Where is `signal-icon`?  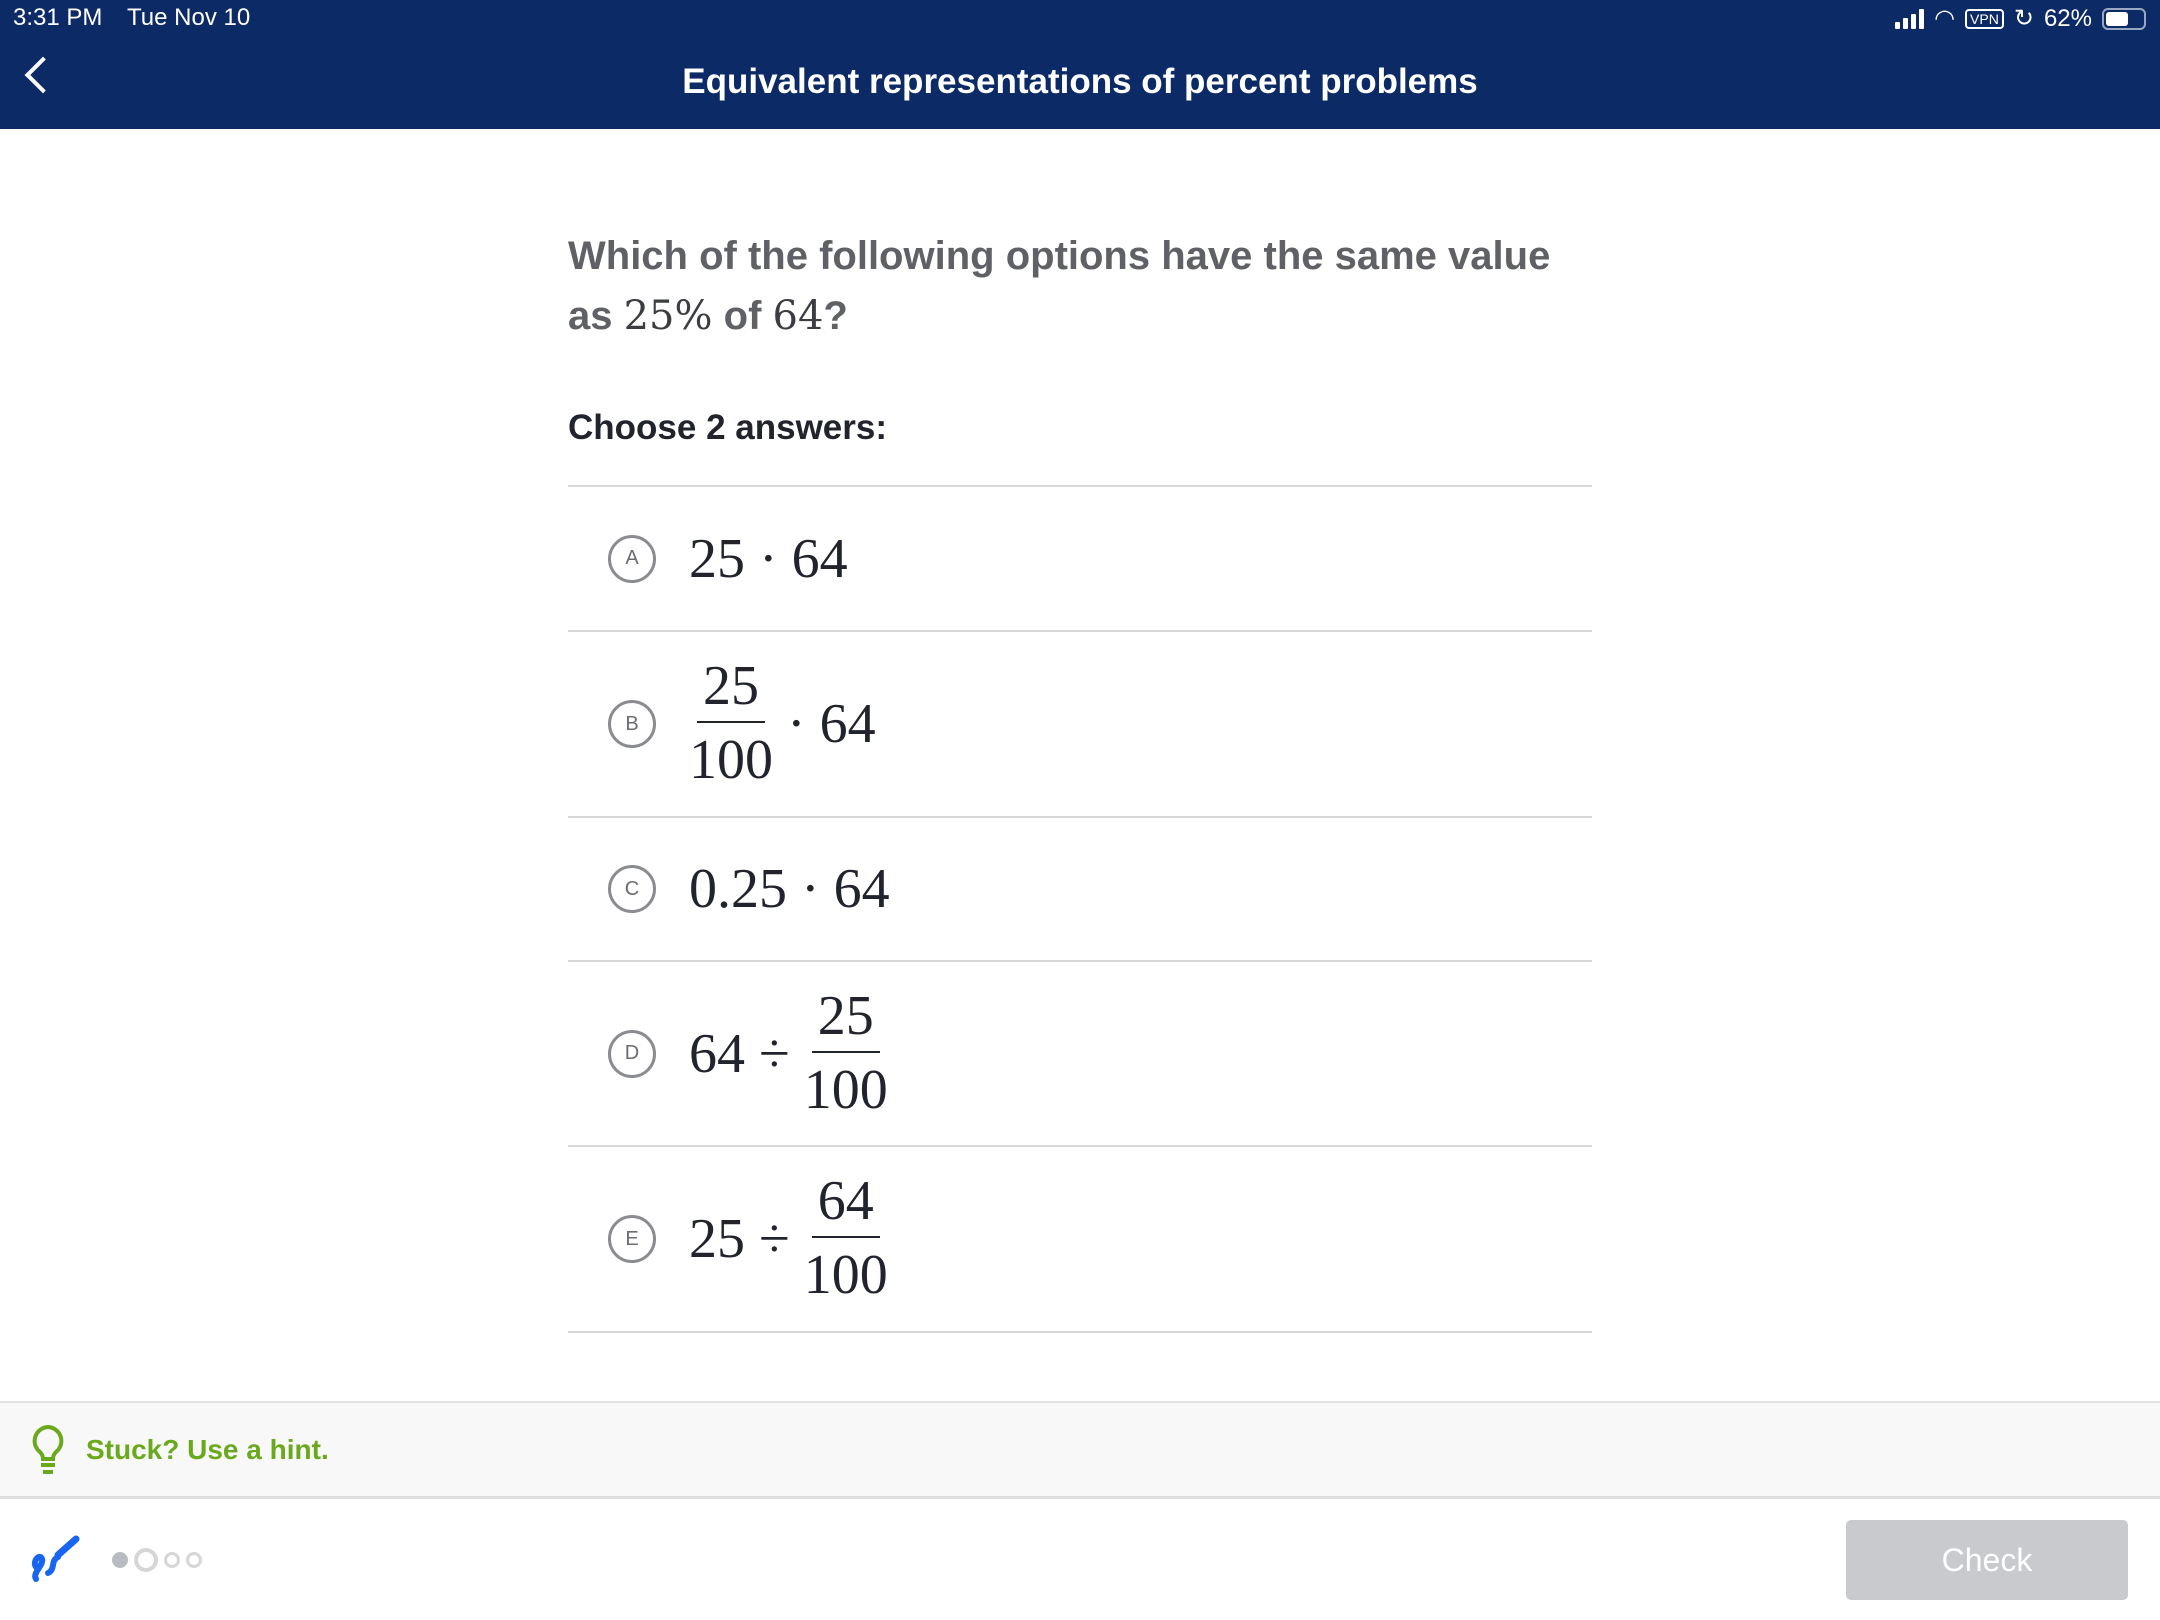
signal-icon is located at coordinates (1910, 18).